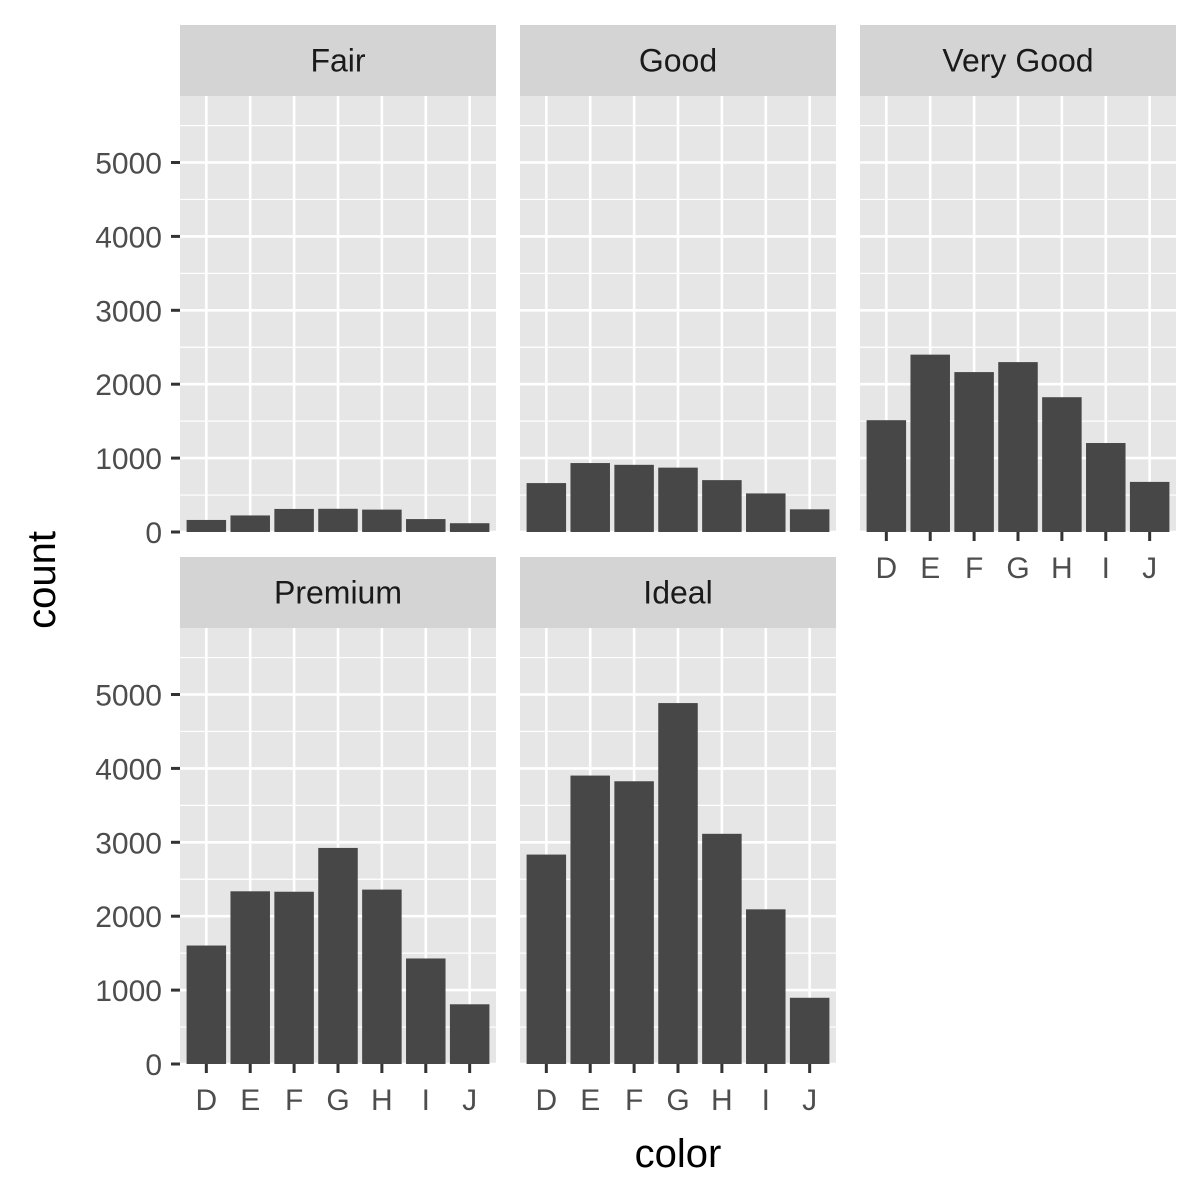 The image size is (1200, 1200). I want to click on strip-label-premium: Premium, so click(338, 593).